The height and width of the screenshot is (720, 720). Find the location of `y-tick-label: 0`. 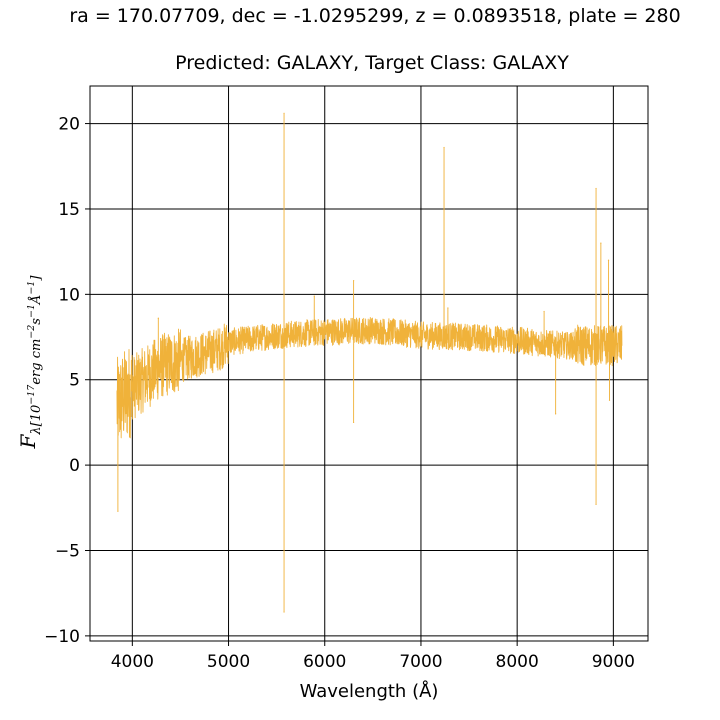

y-tick-label: 0 is located at coordinates (74, 466).